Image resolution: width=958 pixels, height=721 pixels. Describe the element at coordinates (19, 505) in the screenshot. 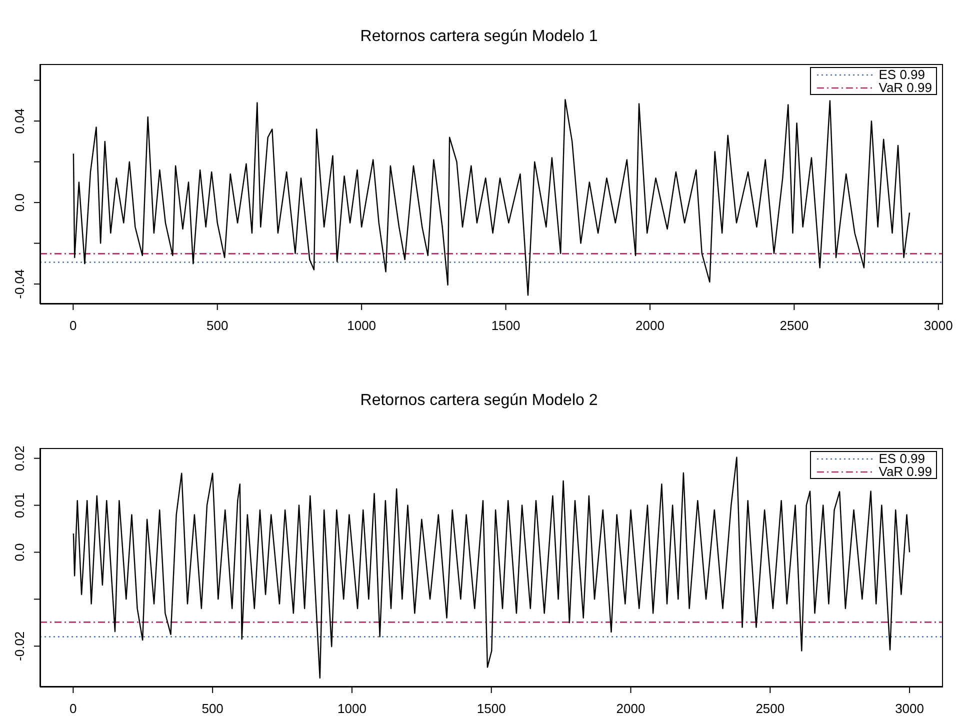

I see `y-tick-label: 0.01` at that location.